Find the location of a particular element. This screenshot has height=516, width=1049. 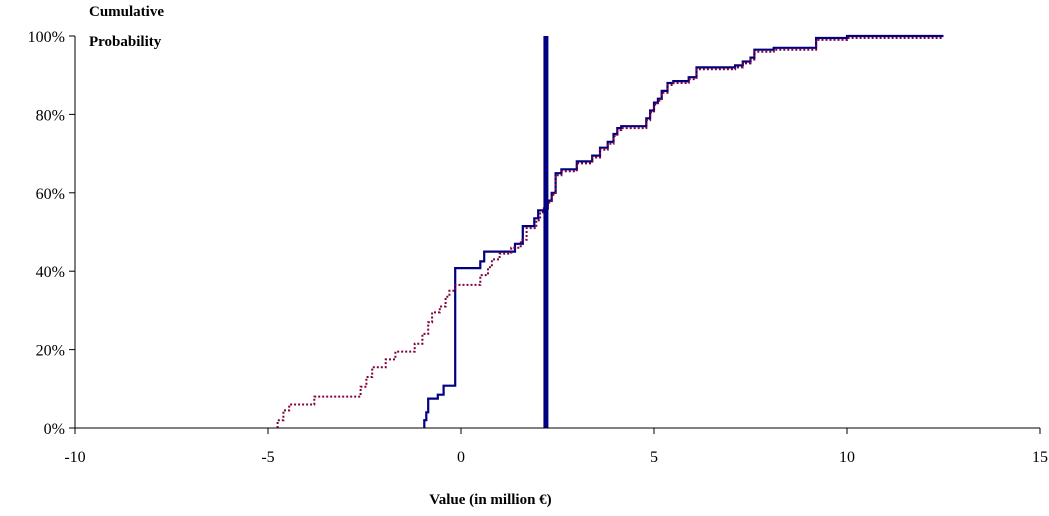

x-tick-label: 15 is located at coordinates (1040, 457).